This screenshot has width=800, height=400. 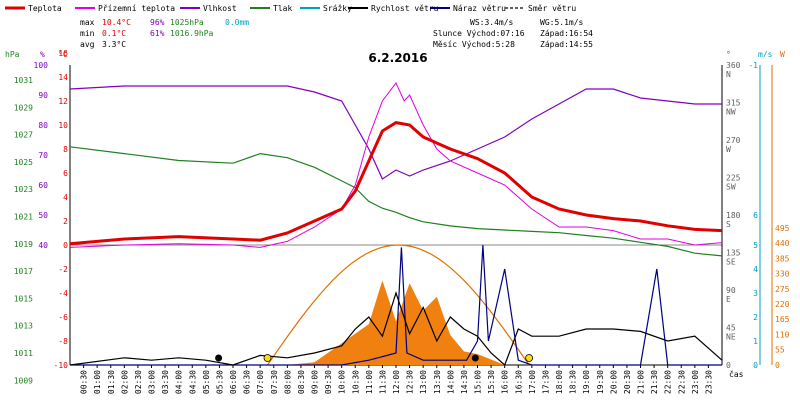 I want to click on x-tick-label: 20:00, so click(x=613, y=382).